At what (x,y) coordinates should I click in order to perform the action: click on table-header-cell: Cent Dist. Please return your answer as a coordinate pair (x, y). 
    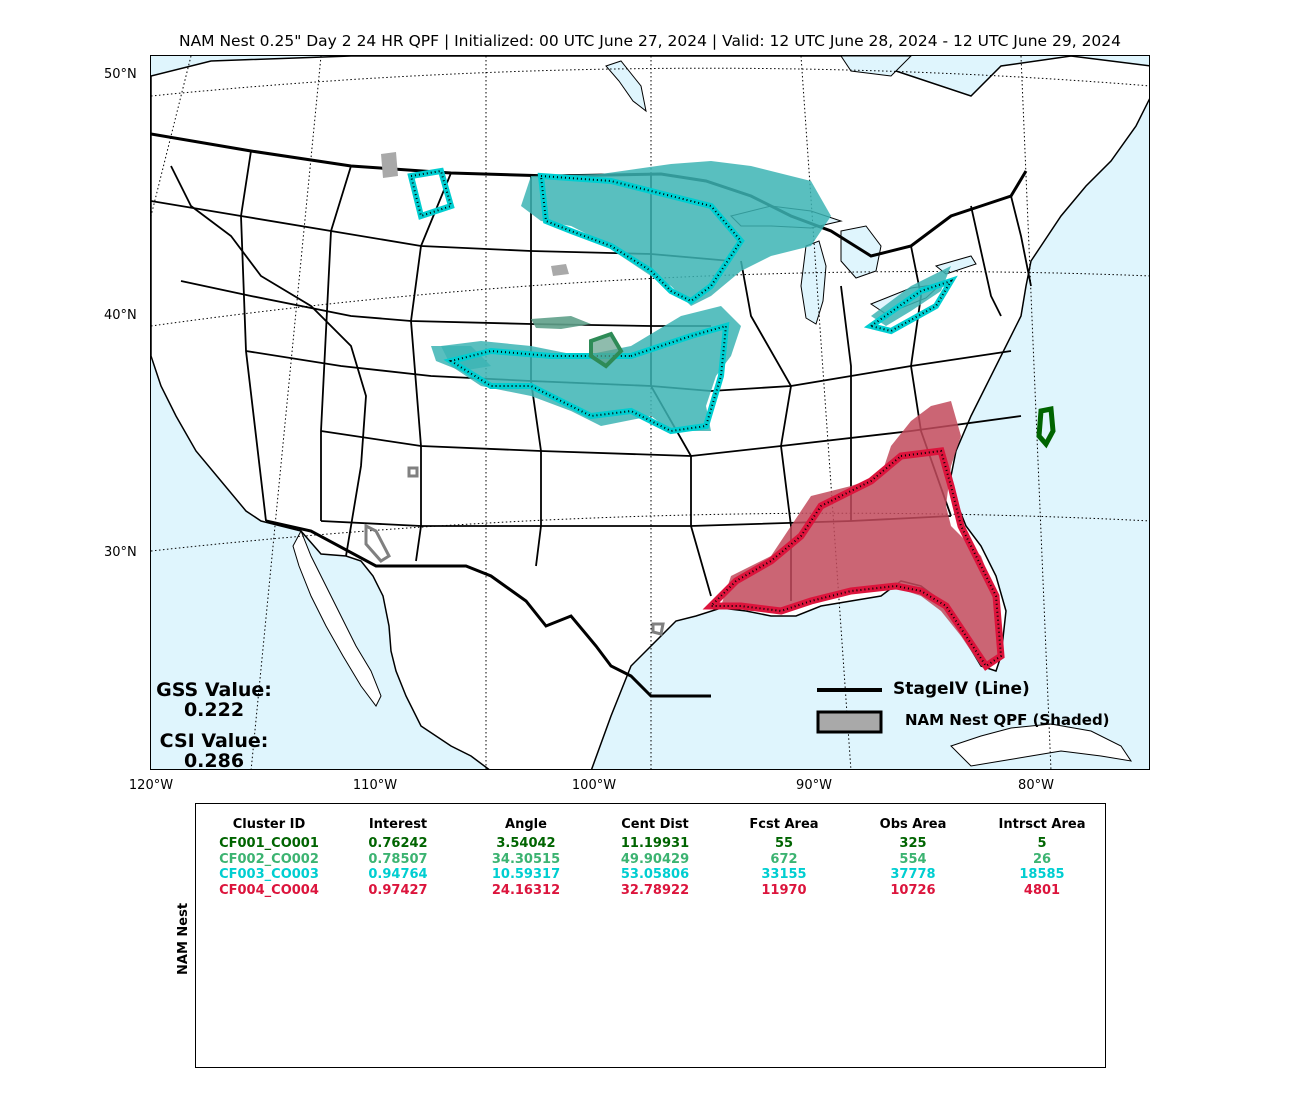
    Looking at the image, I should click on (655, 824).